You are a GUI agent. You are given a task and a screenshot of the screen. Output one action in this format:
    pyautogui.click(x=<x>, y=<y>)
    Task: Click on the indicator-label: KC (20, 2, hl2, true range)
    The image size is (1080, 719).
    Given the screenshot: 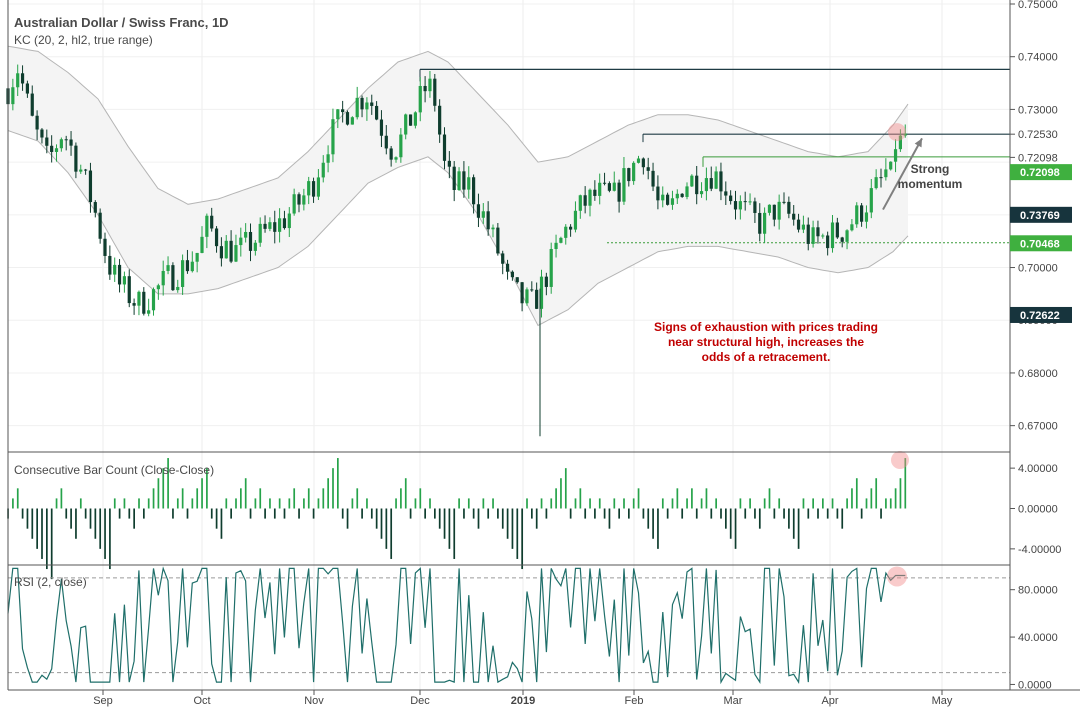 What is the action you would take?
    pyautogui.click(x=83, y=40)
    